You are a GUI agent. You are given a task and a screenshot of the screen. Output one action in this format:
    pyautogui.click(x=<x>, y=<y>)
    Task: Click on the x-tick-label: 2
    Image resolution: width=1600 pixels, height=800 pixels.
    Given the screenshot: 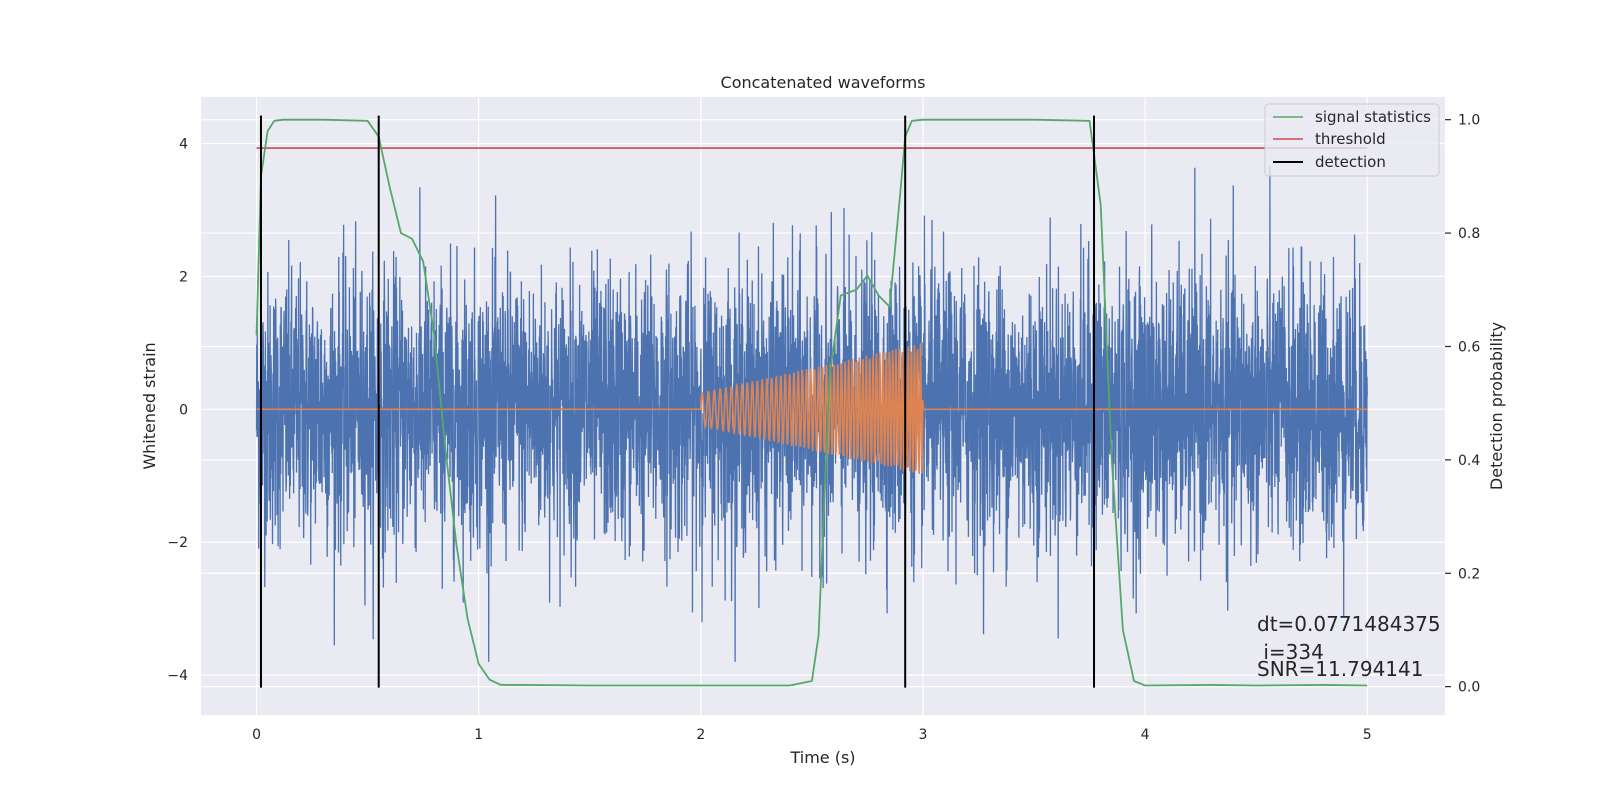 What is the action you would take?
    pyautogui.click(x=700, y=735)
    